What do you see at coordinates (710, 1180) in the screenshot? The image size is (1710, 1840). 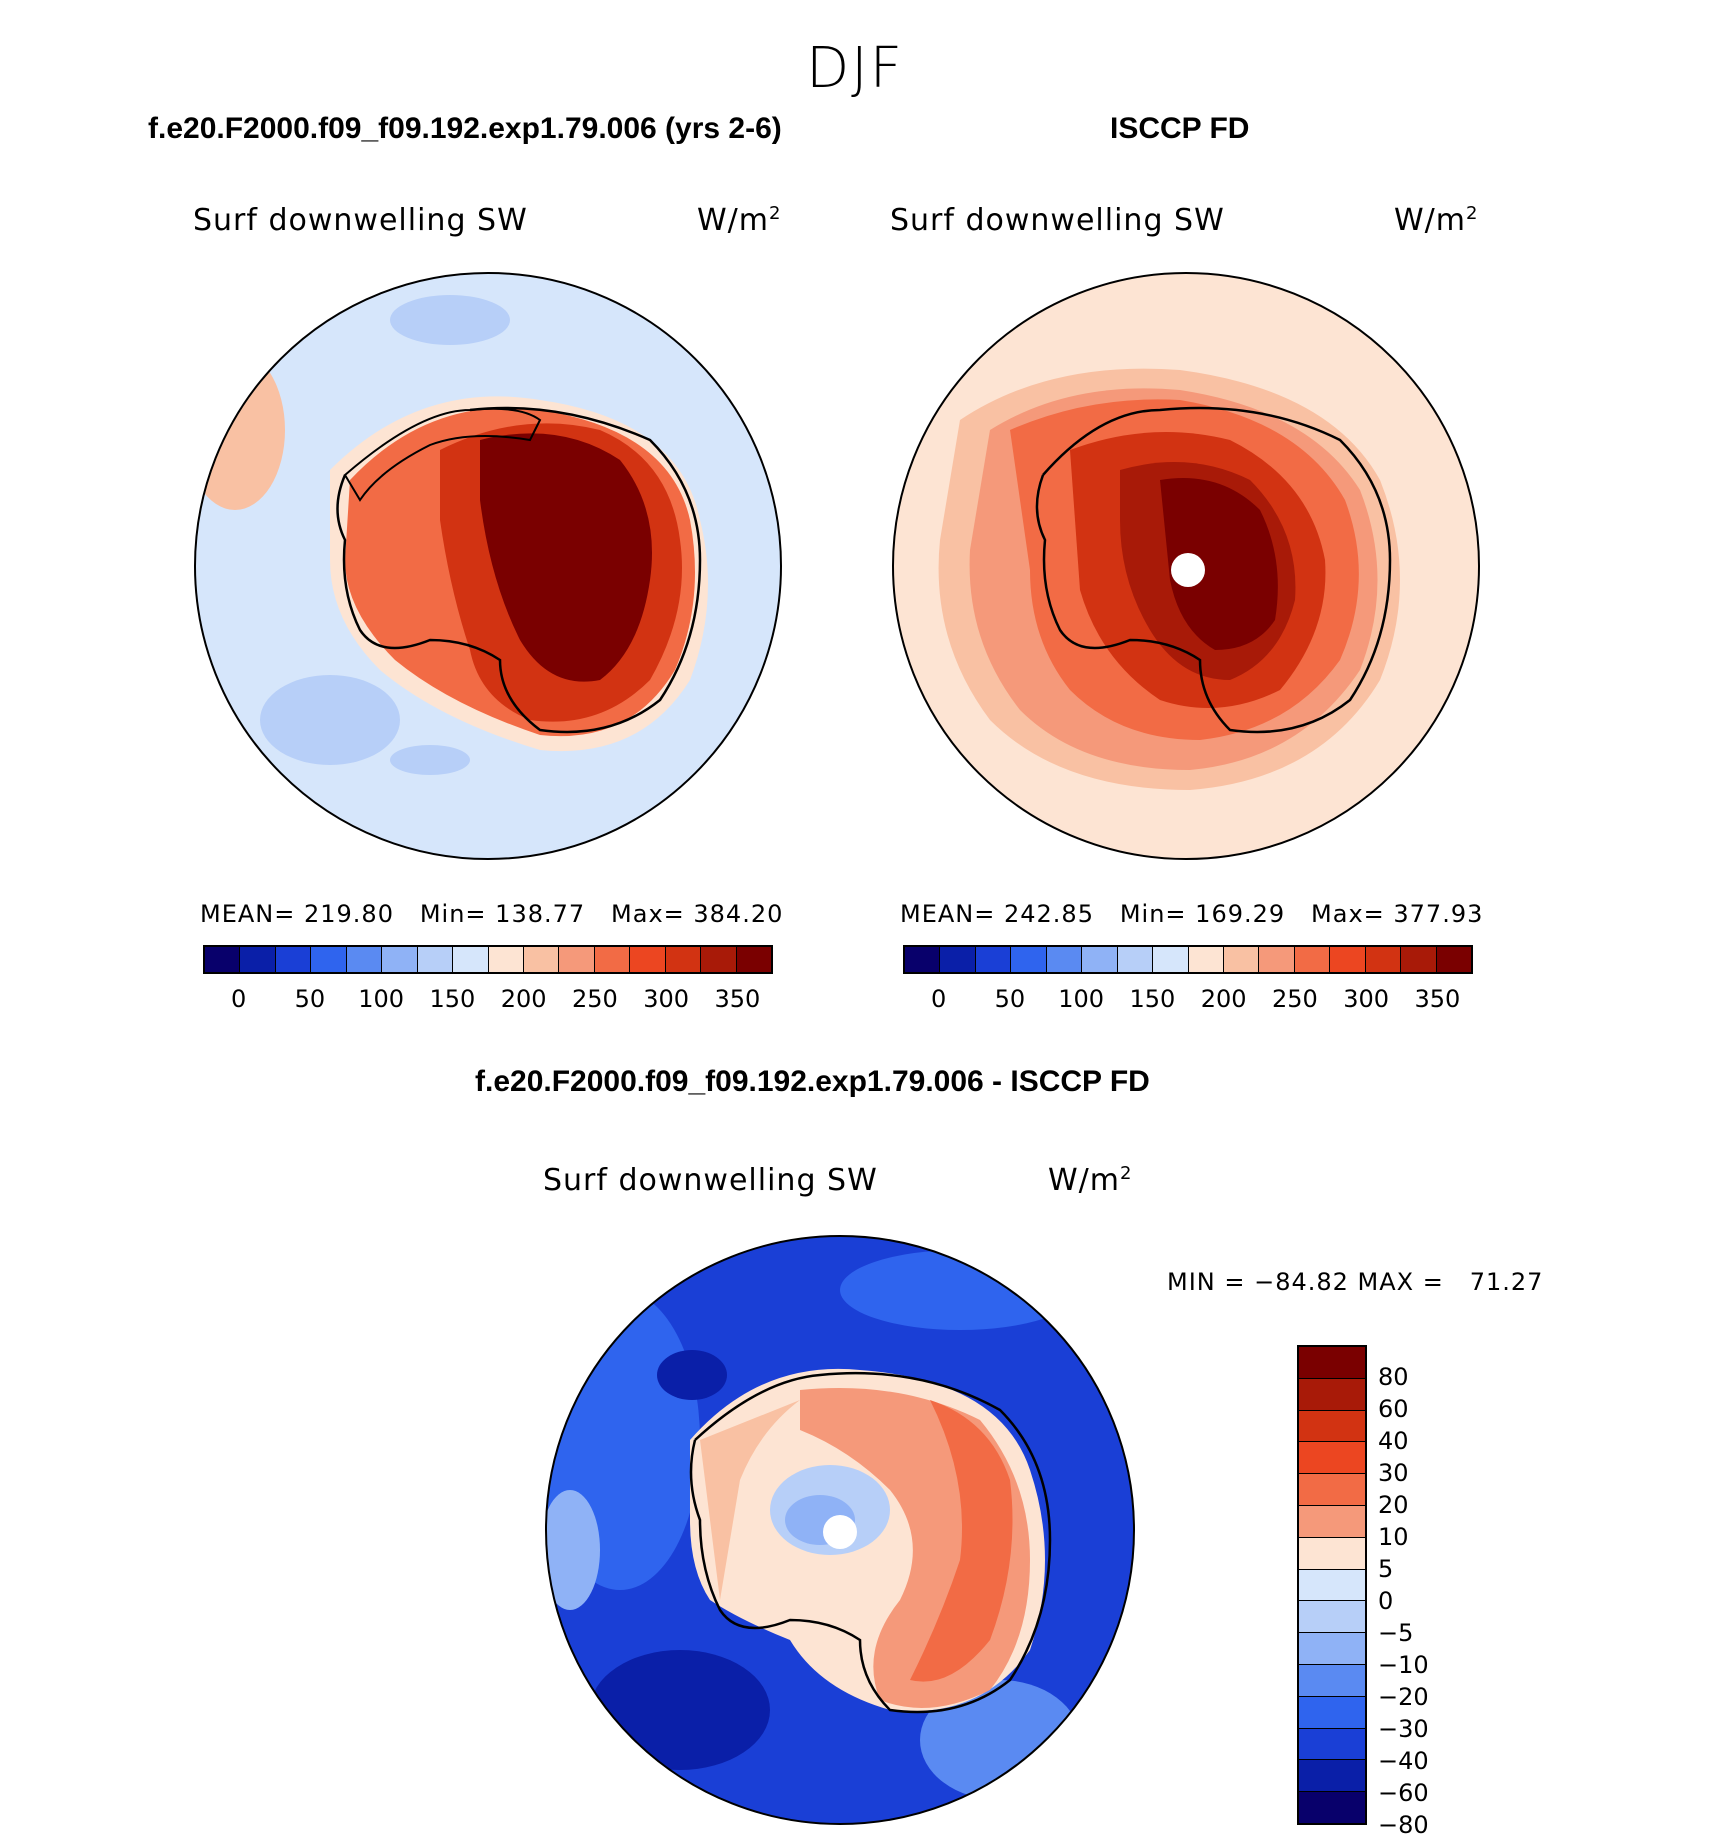 I see `panel3-variable-label: Surf downwelling SW` at bounding box center [710, 1180].